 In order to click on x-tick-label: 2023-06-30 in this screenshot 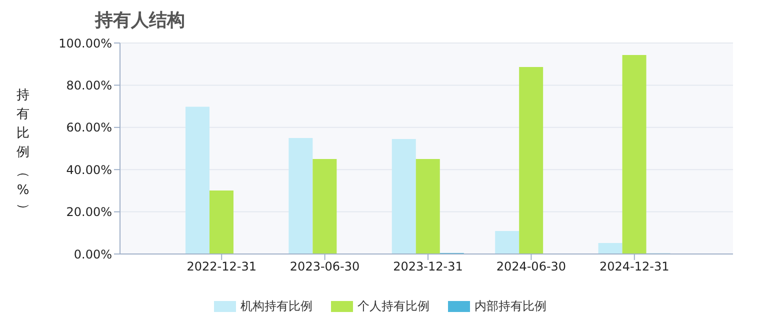, I will do `click(325, 267)`.